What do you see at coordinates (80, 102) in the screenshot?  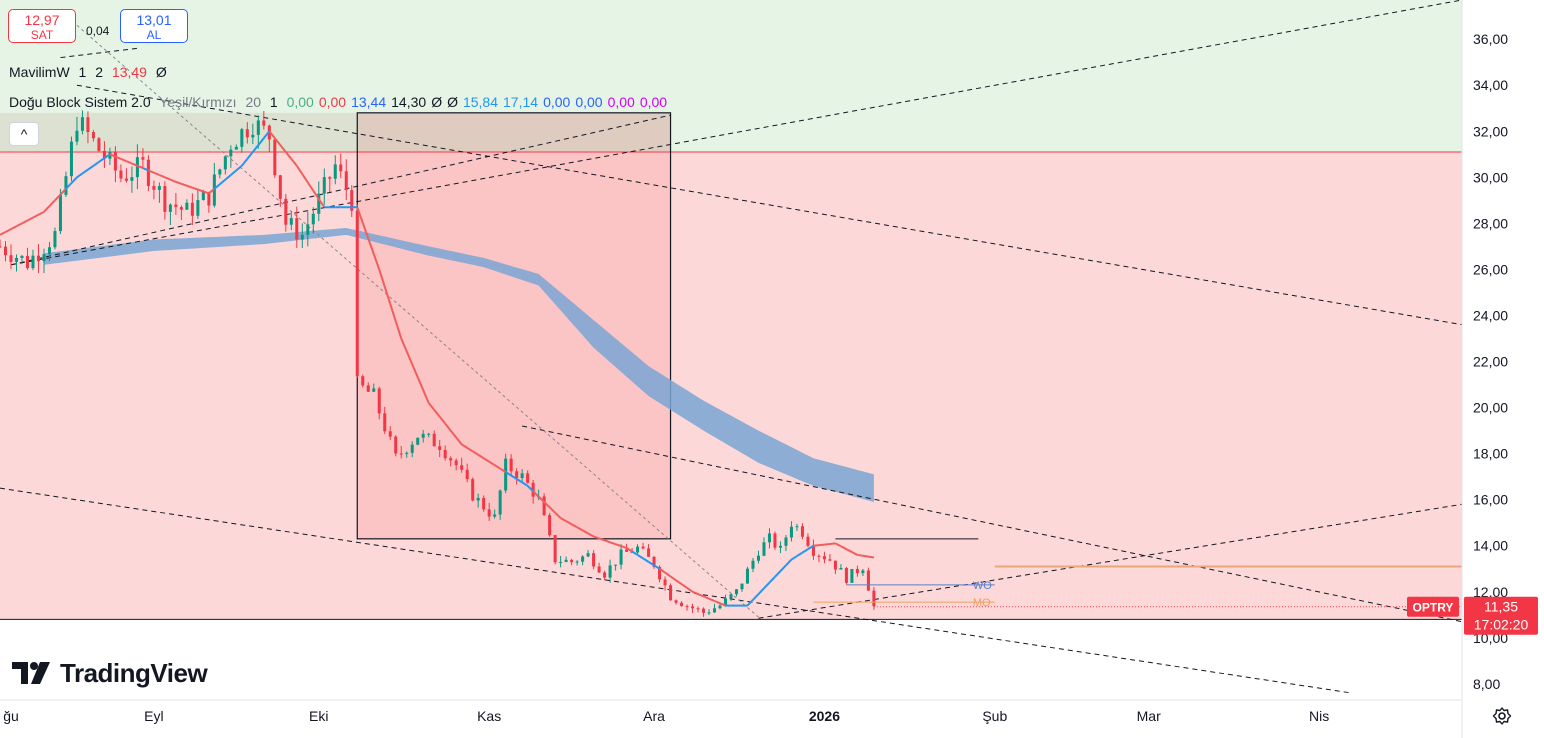 I see `indicator-name: Doğu Block Sistem 2.0` at bounding box center [80, 102].